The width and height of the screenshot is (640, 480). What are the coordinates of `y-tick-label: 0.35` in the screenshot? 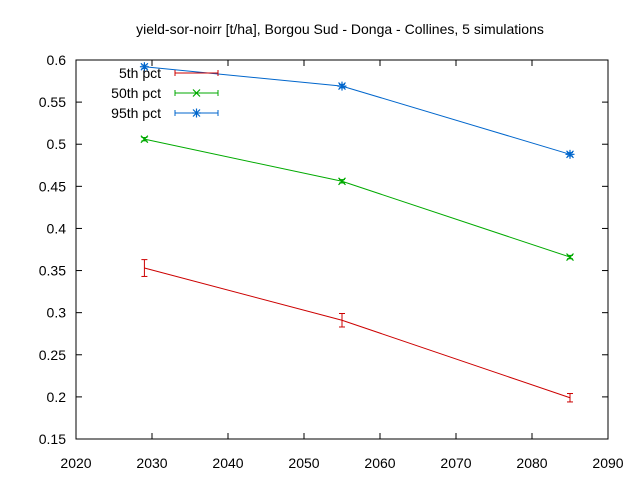 It's located at (52, 271).